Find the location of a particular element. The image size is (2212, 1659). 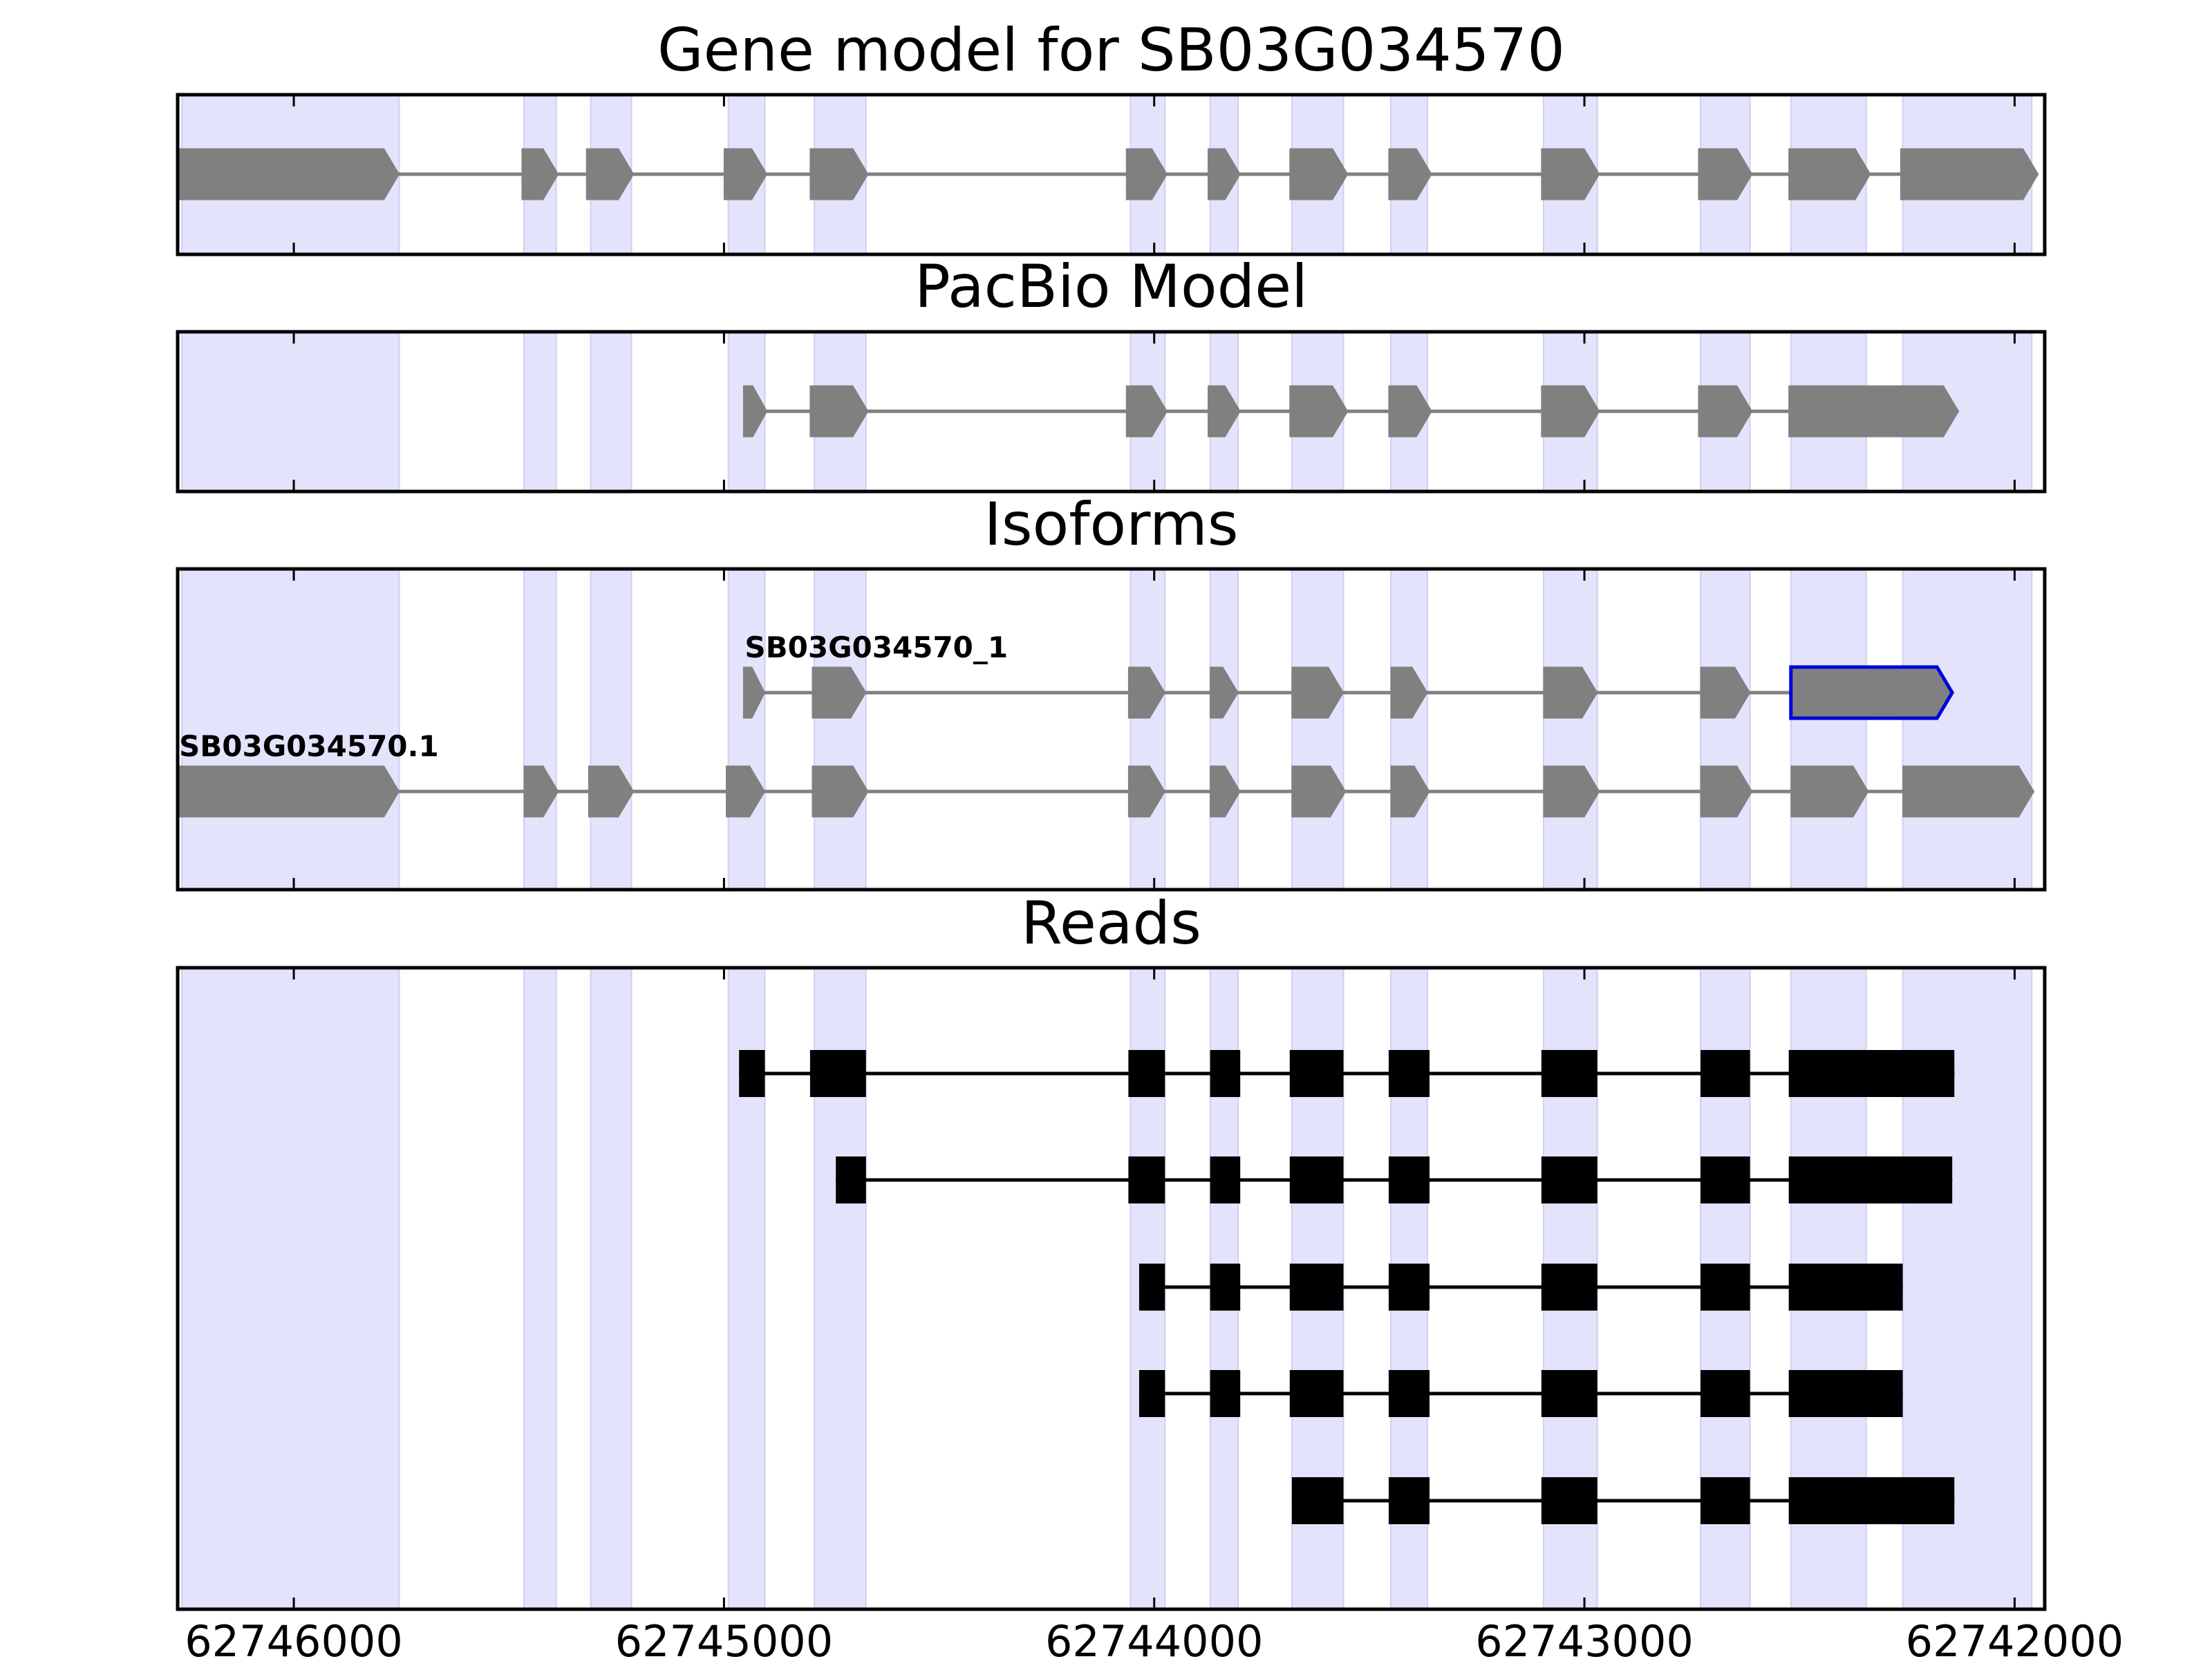

isoform-label: SB03G034570_1 is located at coordinates (876, 647).